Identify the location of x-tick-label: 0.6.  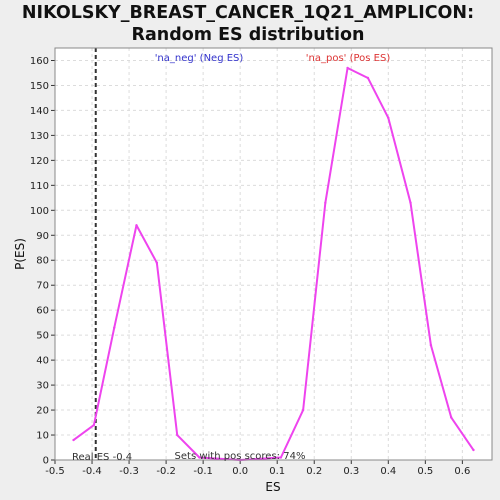
(462, 471).